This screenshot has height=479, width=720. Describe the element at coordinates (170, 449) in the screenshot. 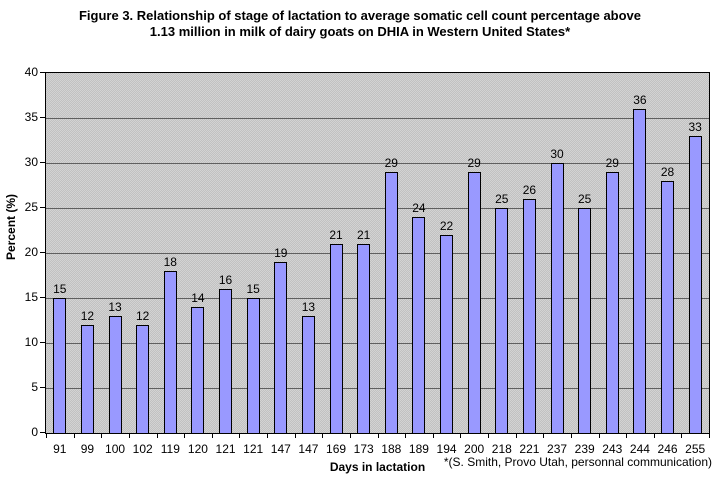

I see `x-category-label: 119` at that location.